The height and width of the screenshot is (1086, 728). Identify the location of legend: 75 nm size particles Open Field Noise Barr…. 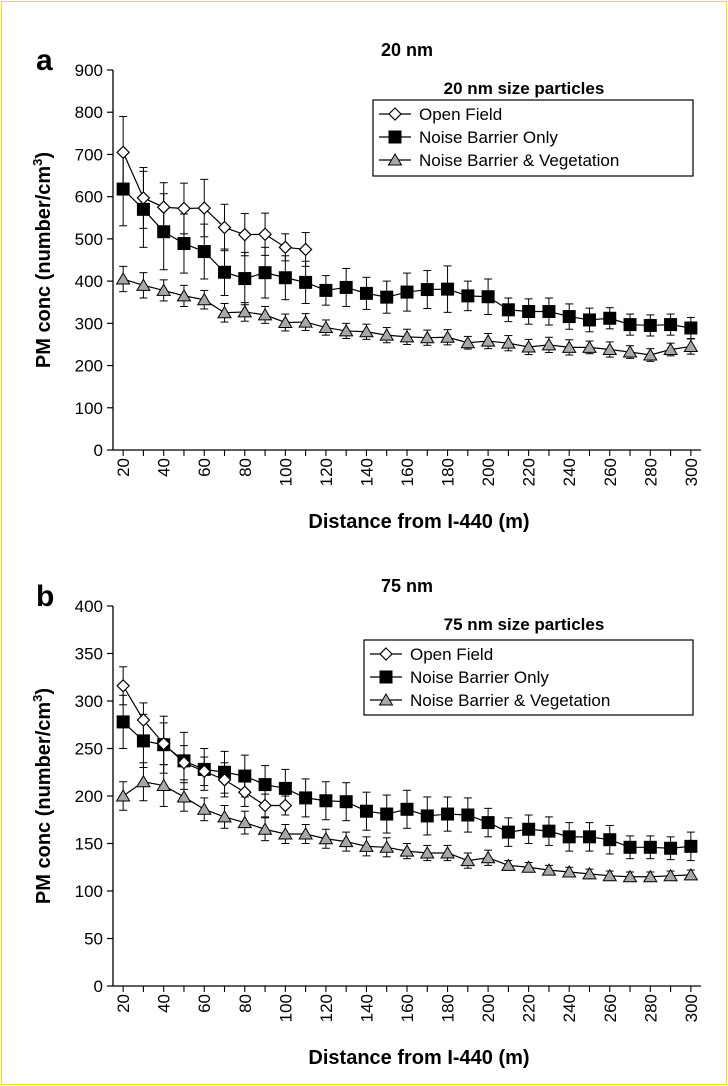
(528, 665).